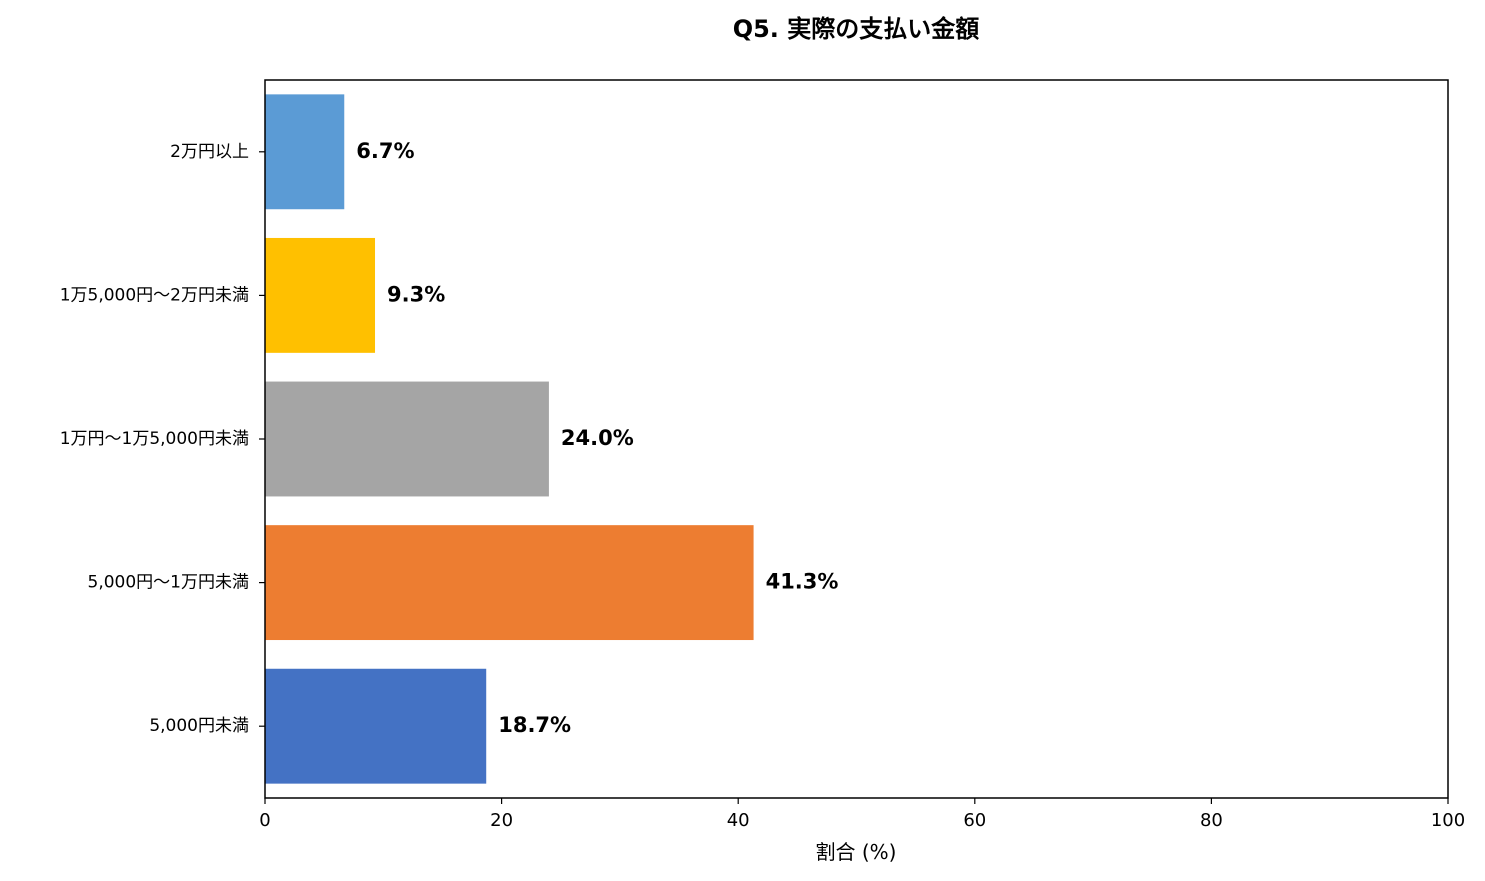 Image resolution: width=1485 pixels, height=881 pixels. What do you see at coordinates (501, 820) in the screenshot?
I see `x-tick-label-1: 20` at bounding box center [501, 820].